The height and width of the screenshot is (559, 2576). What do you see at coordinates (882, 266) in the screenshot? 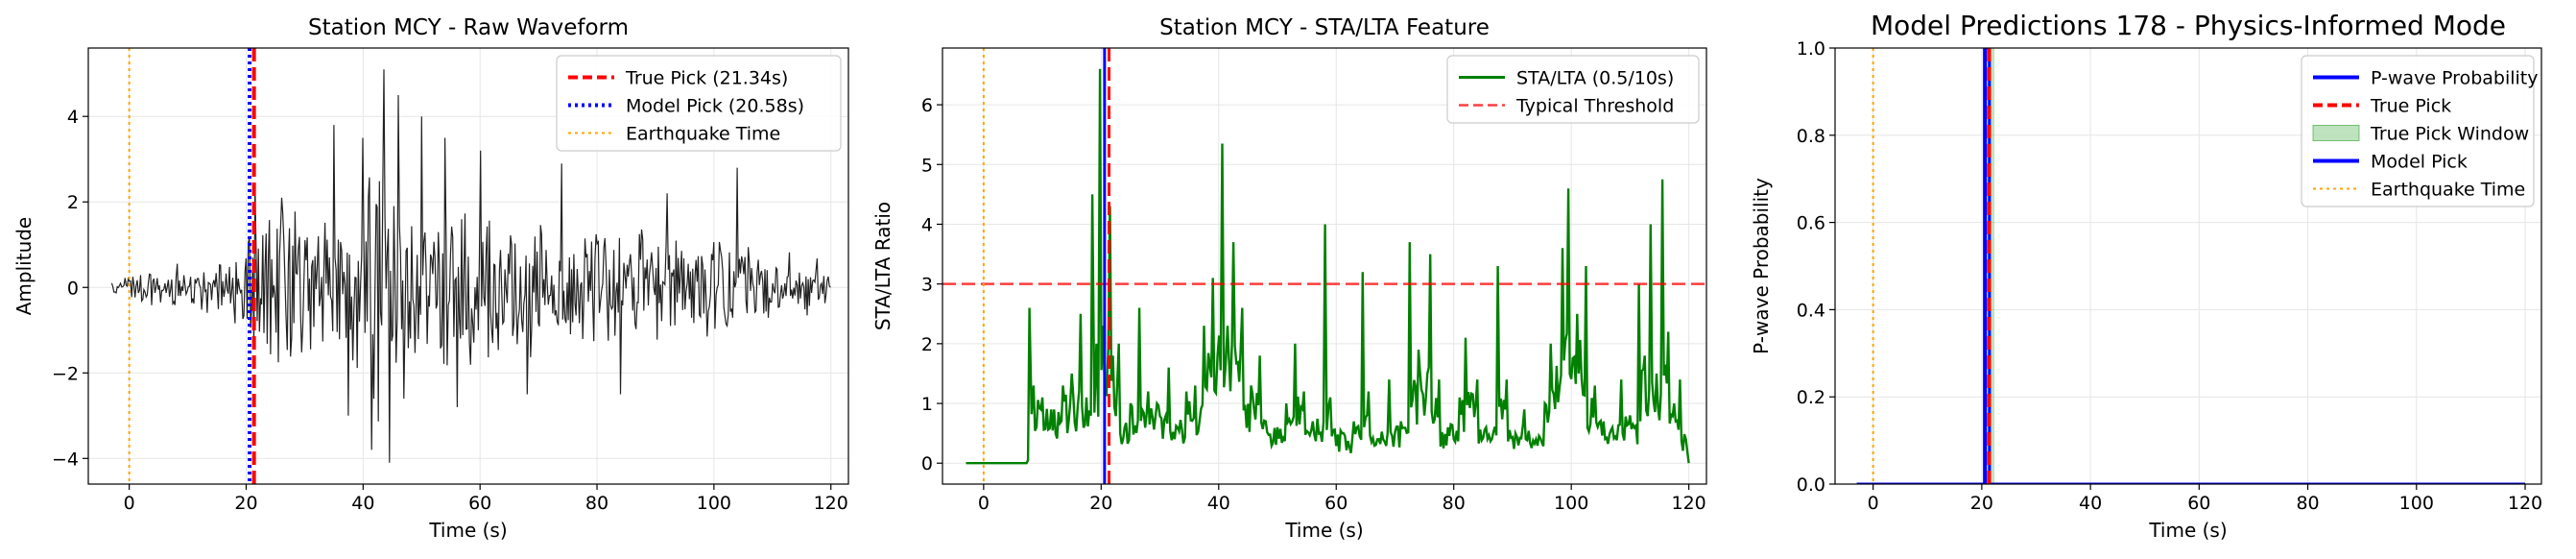
I see `y-axis-label: STA/LTA Ratio` at bounding box center [882, 266].